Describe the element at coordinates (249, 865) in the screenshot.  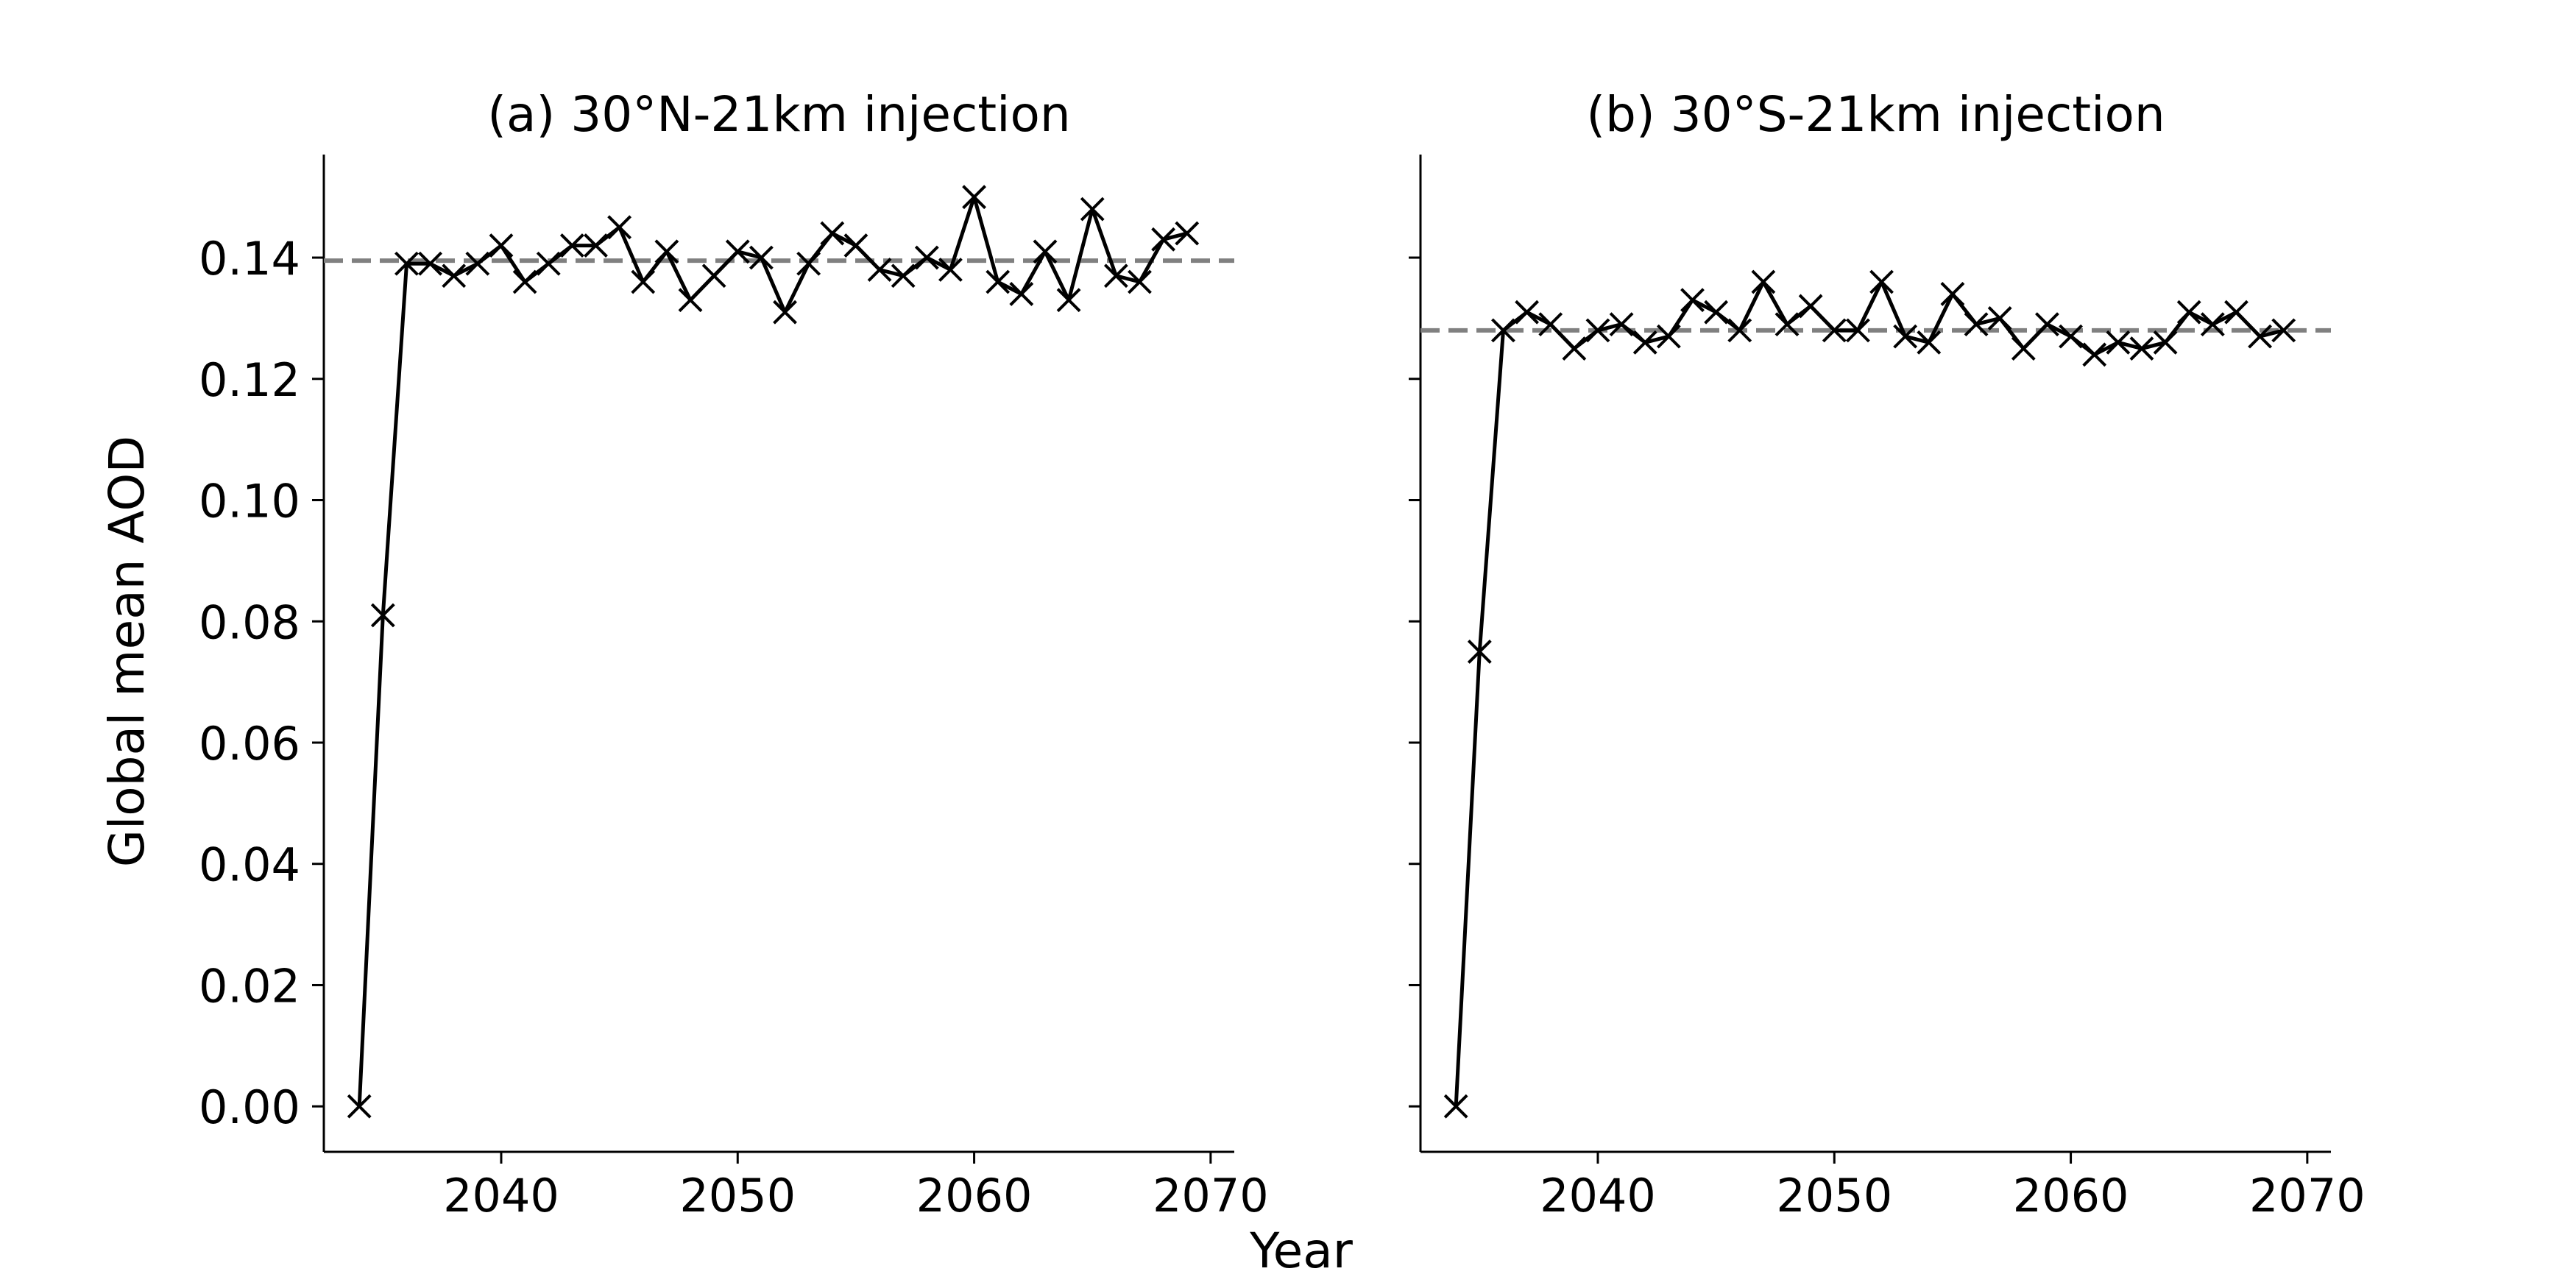
I see `y-tick-label: 0.04` at that location.